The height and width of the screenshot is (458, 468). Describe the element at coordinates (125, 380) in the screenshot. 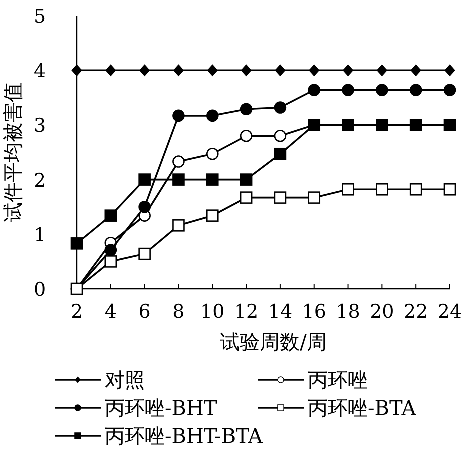

I see `legend-label: 对照` at that location.